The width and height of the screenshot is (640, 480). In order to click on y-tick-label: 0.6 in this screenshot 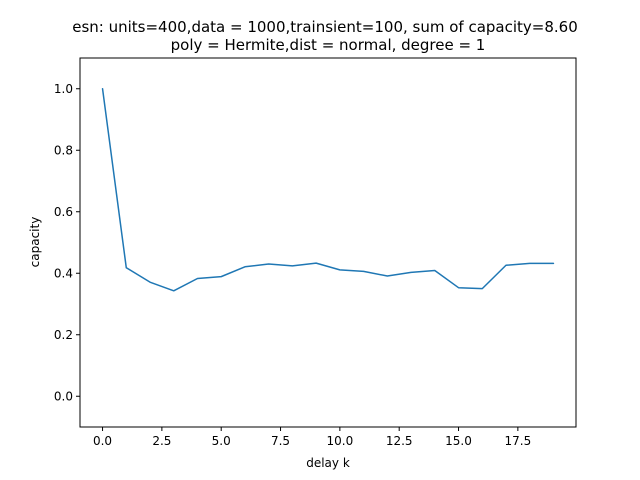, I will do `click(63, 212)`.